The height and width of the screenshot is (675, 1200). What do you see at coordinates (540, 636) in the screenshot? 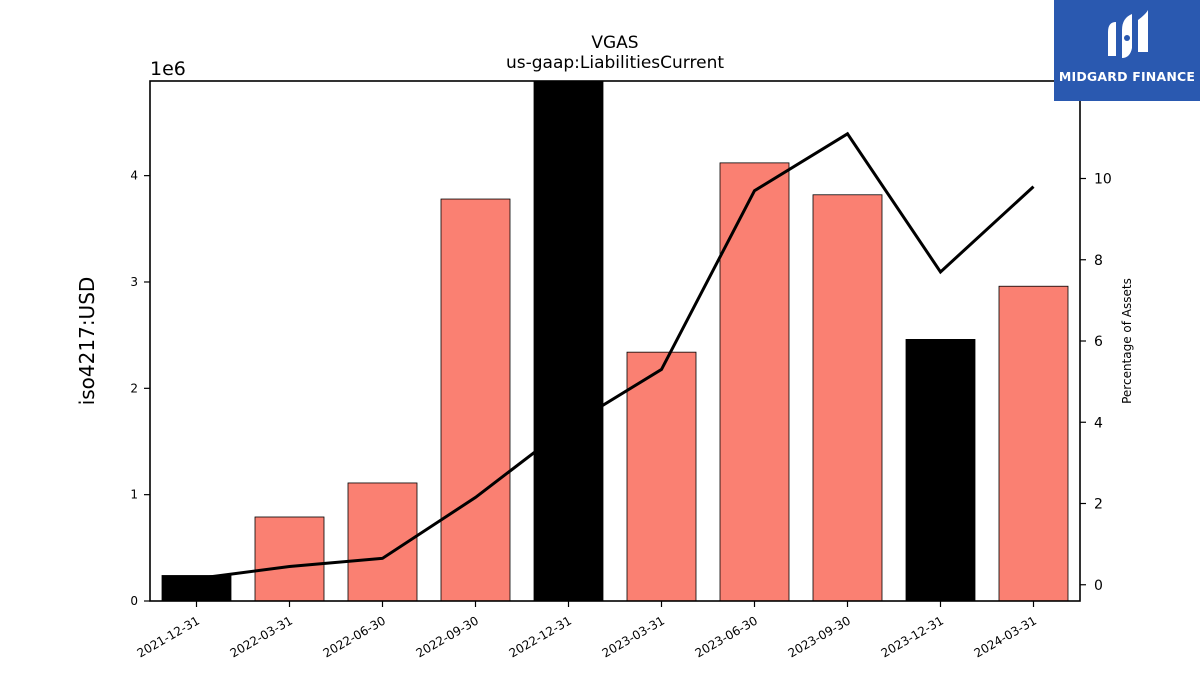
I see `x-tick-label: 2022-12-31` at bounding box center [540, 636].